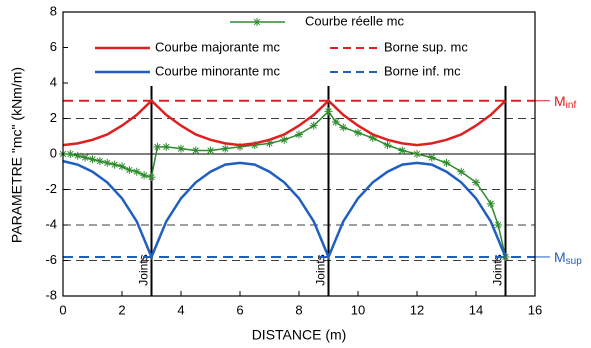 The height and width of the screenshot is (348, 591). I want to click on x-tick-label: 14, so click(476, 309).